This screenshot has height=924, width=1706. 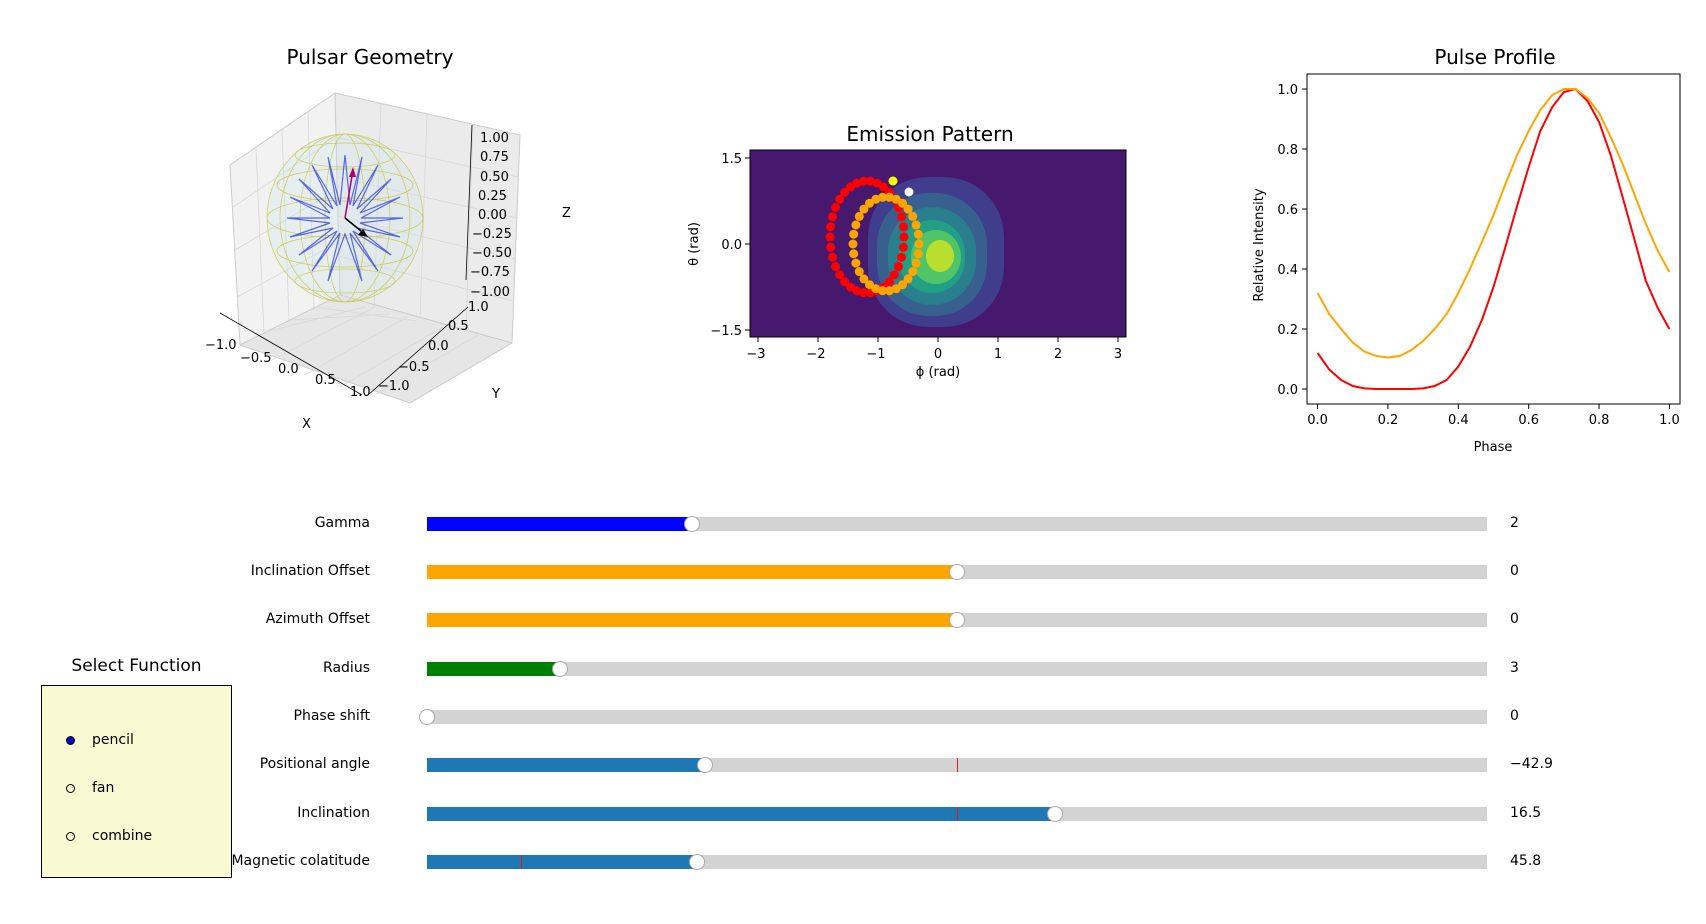 What do you see at coordinates (731, 245) in the screenshot?
I see `emission-y-tick: 0.0` at bounding box center [731, 245].